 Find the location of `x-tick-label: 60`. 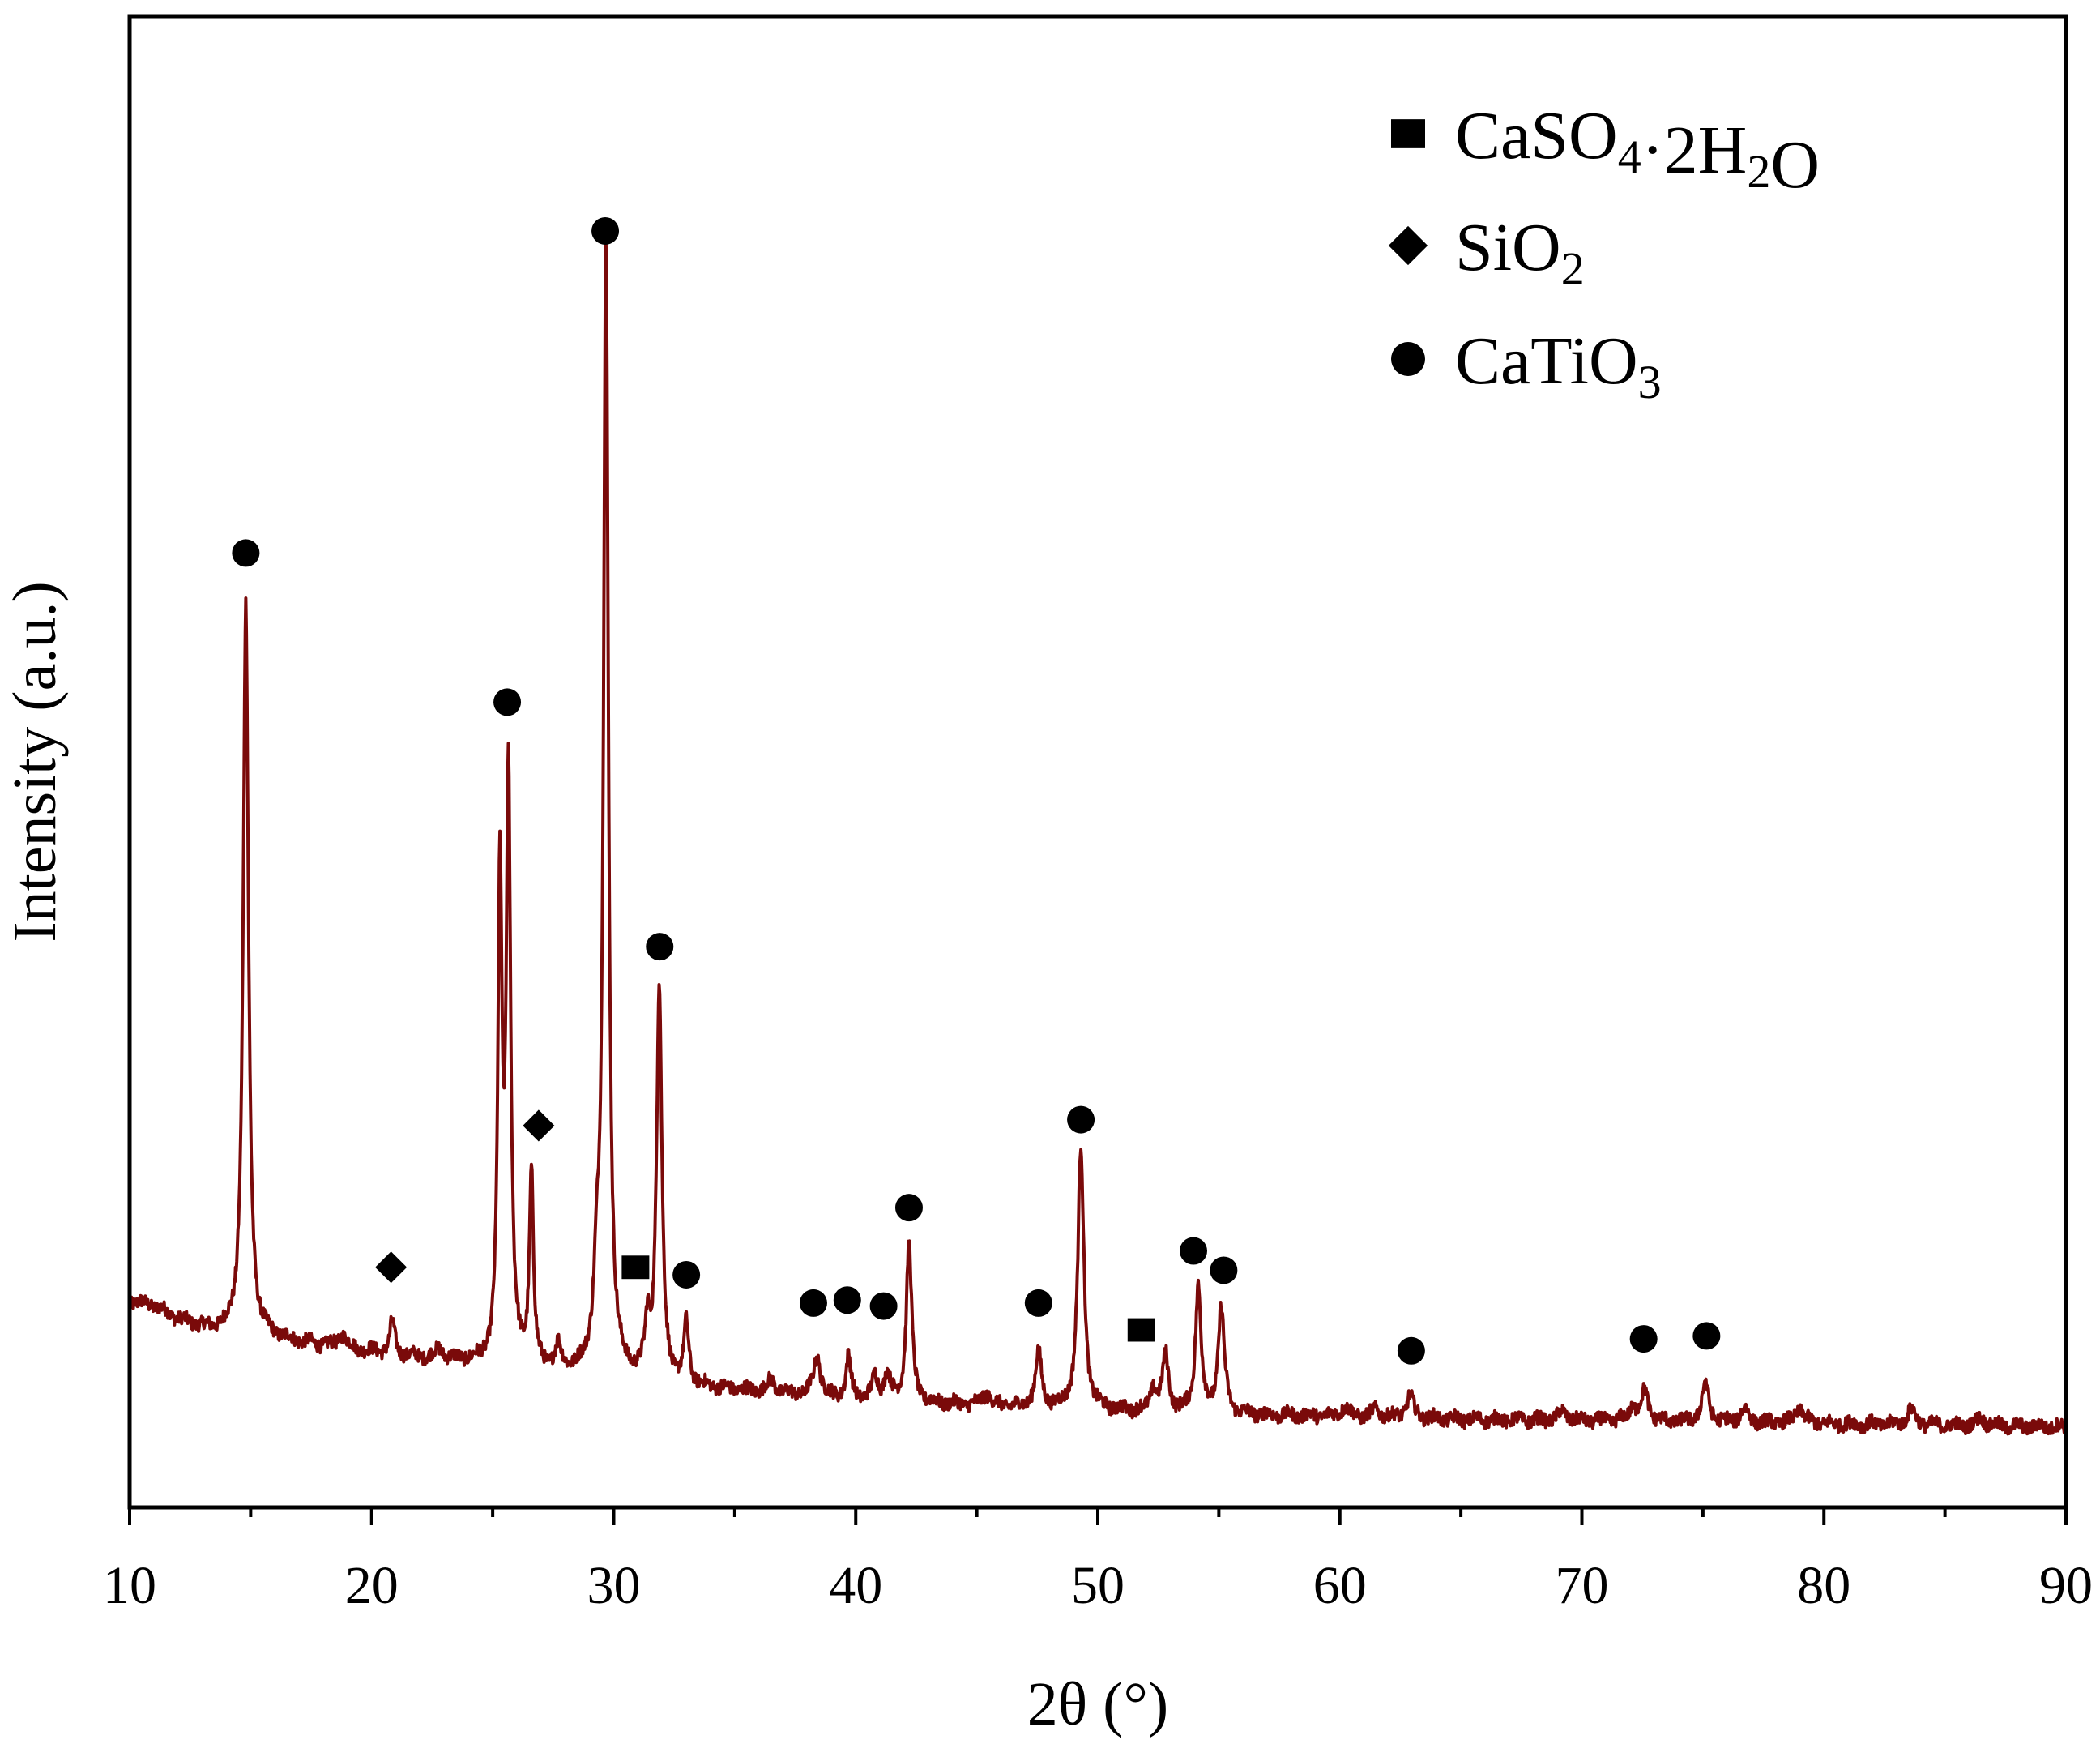

x-tick-label: 60 is located at coordinates (1340, 1585).